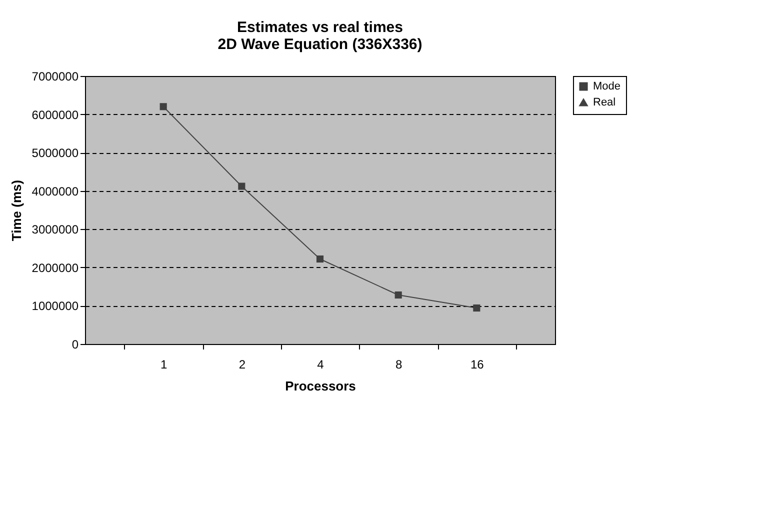 The height and width of the screenshot is (510, 766). What do you see at coordinates (55, 267) in the screenshot?
I see `y-tick-label: 2000000` at bounding box center [55, 267].